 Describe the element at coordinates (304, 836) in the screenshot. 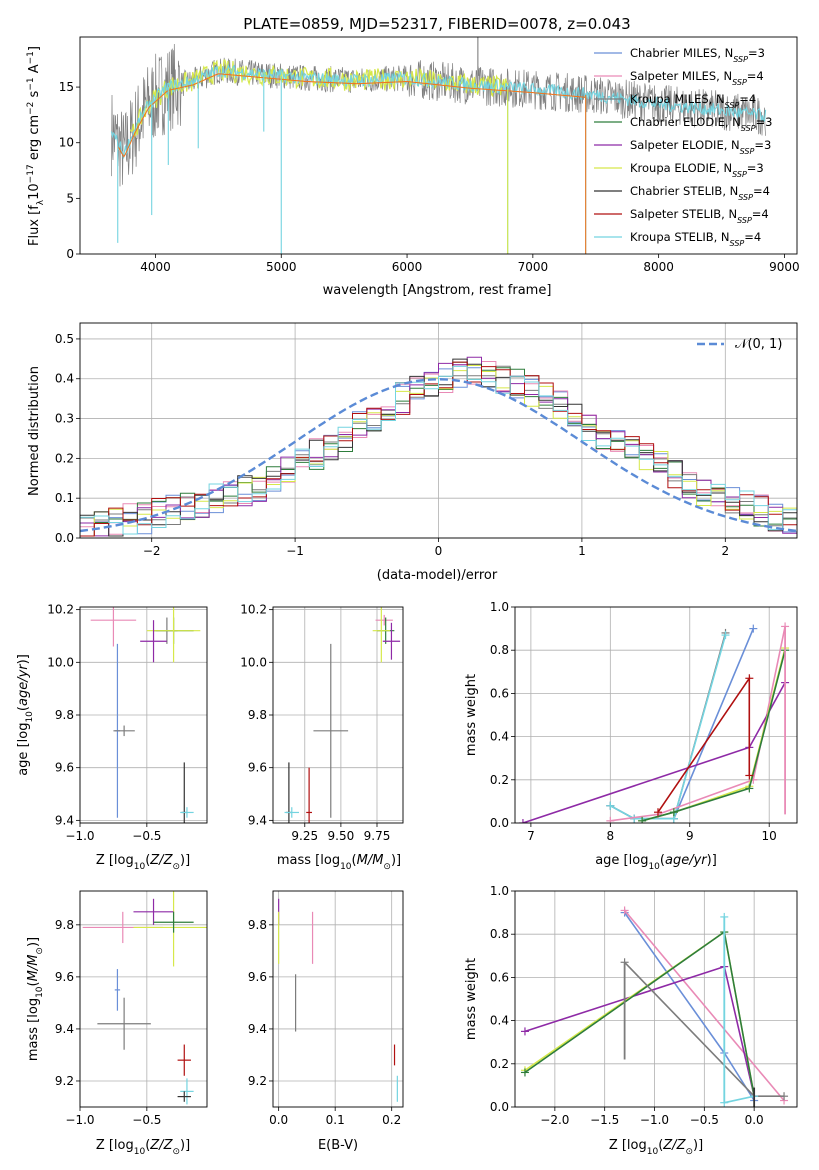

I see `tick-label-x: 9.25` at that location.